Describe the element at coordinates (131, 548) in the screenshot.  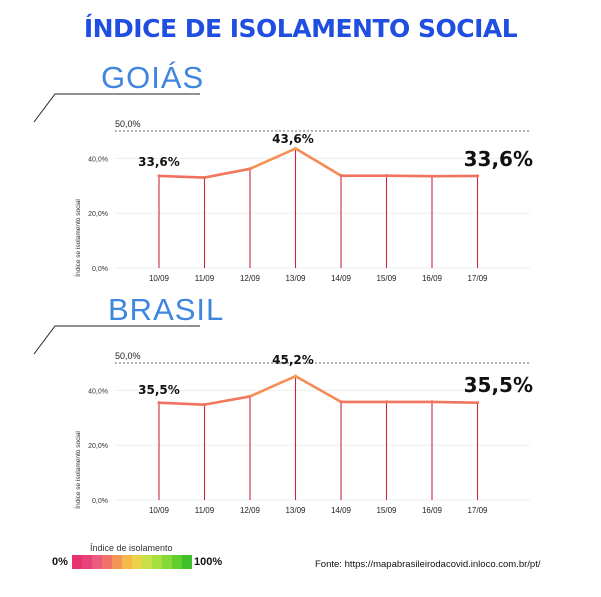
I see `legend-title: Índice de isolamento` at that location.